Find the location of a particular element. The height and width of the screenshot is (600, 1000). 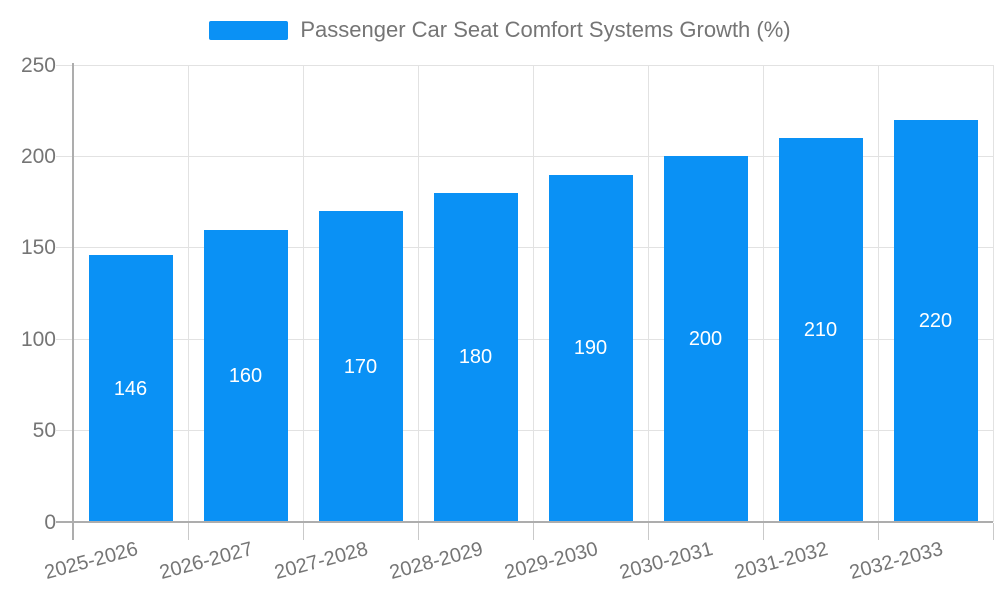

y-axis-tick-label: 150 is located at coordinates (38, 248).